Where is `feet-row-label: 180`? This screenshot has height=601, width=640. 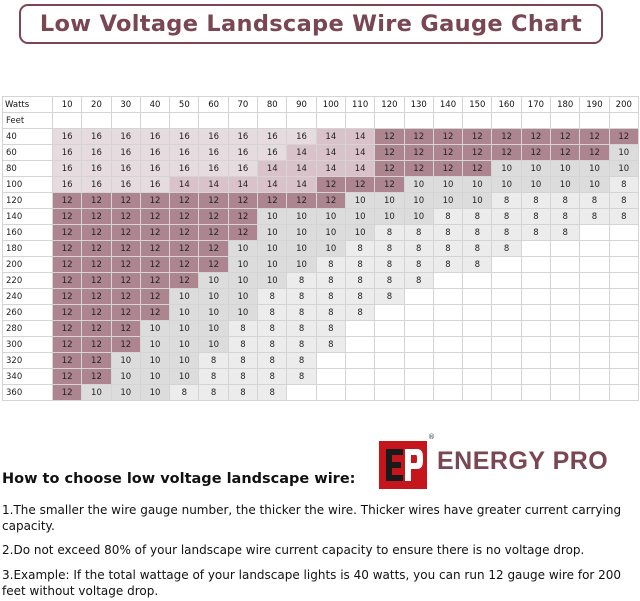
feet-row-label: 180 is located at coordinates (27, 248).